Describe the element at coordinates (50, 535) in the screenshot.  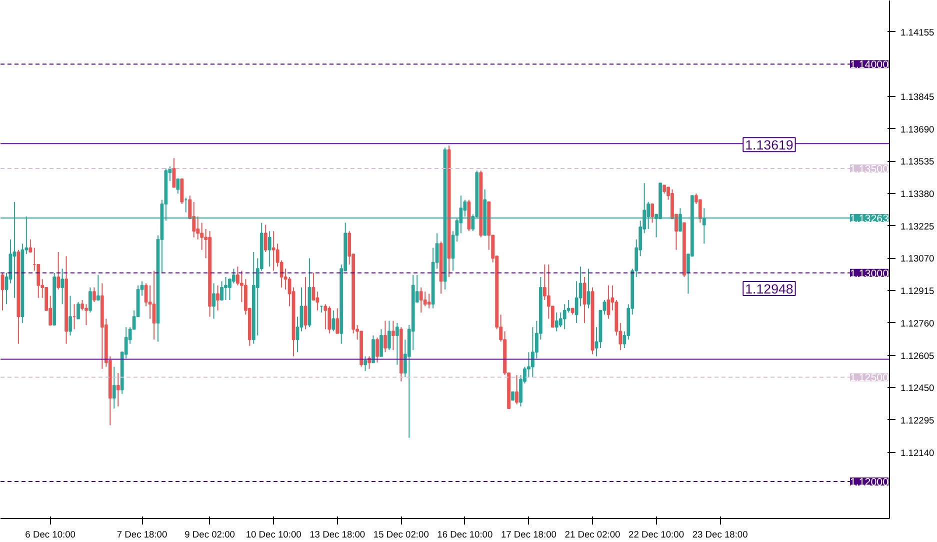
I see `x-tick-label: 6 Dec 10:00` at that location.